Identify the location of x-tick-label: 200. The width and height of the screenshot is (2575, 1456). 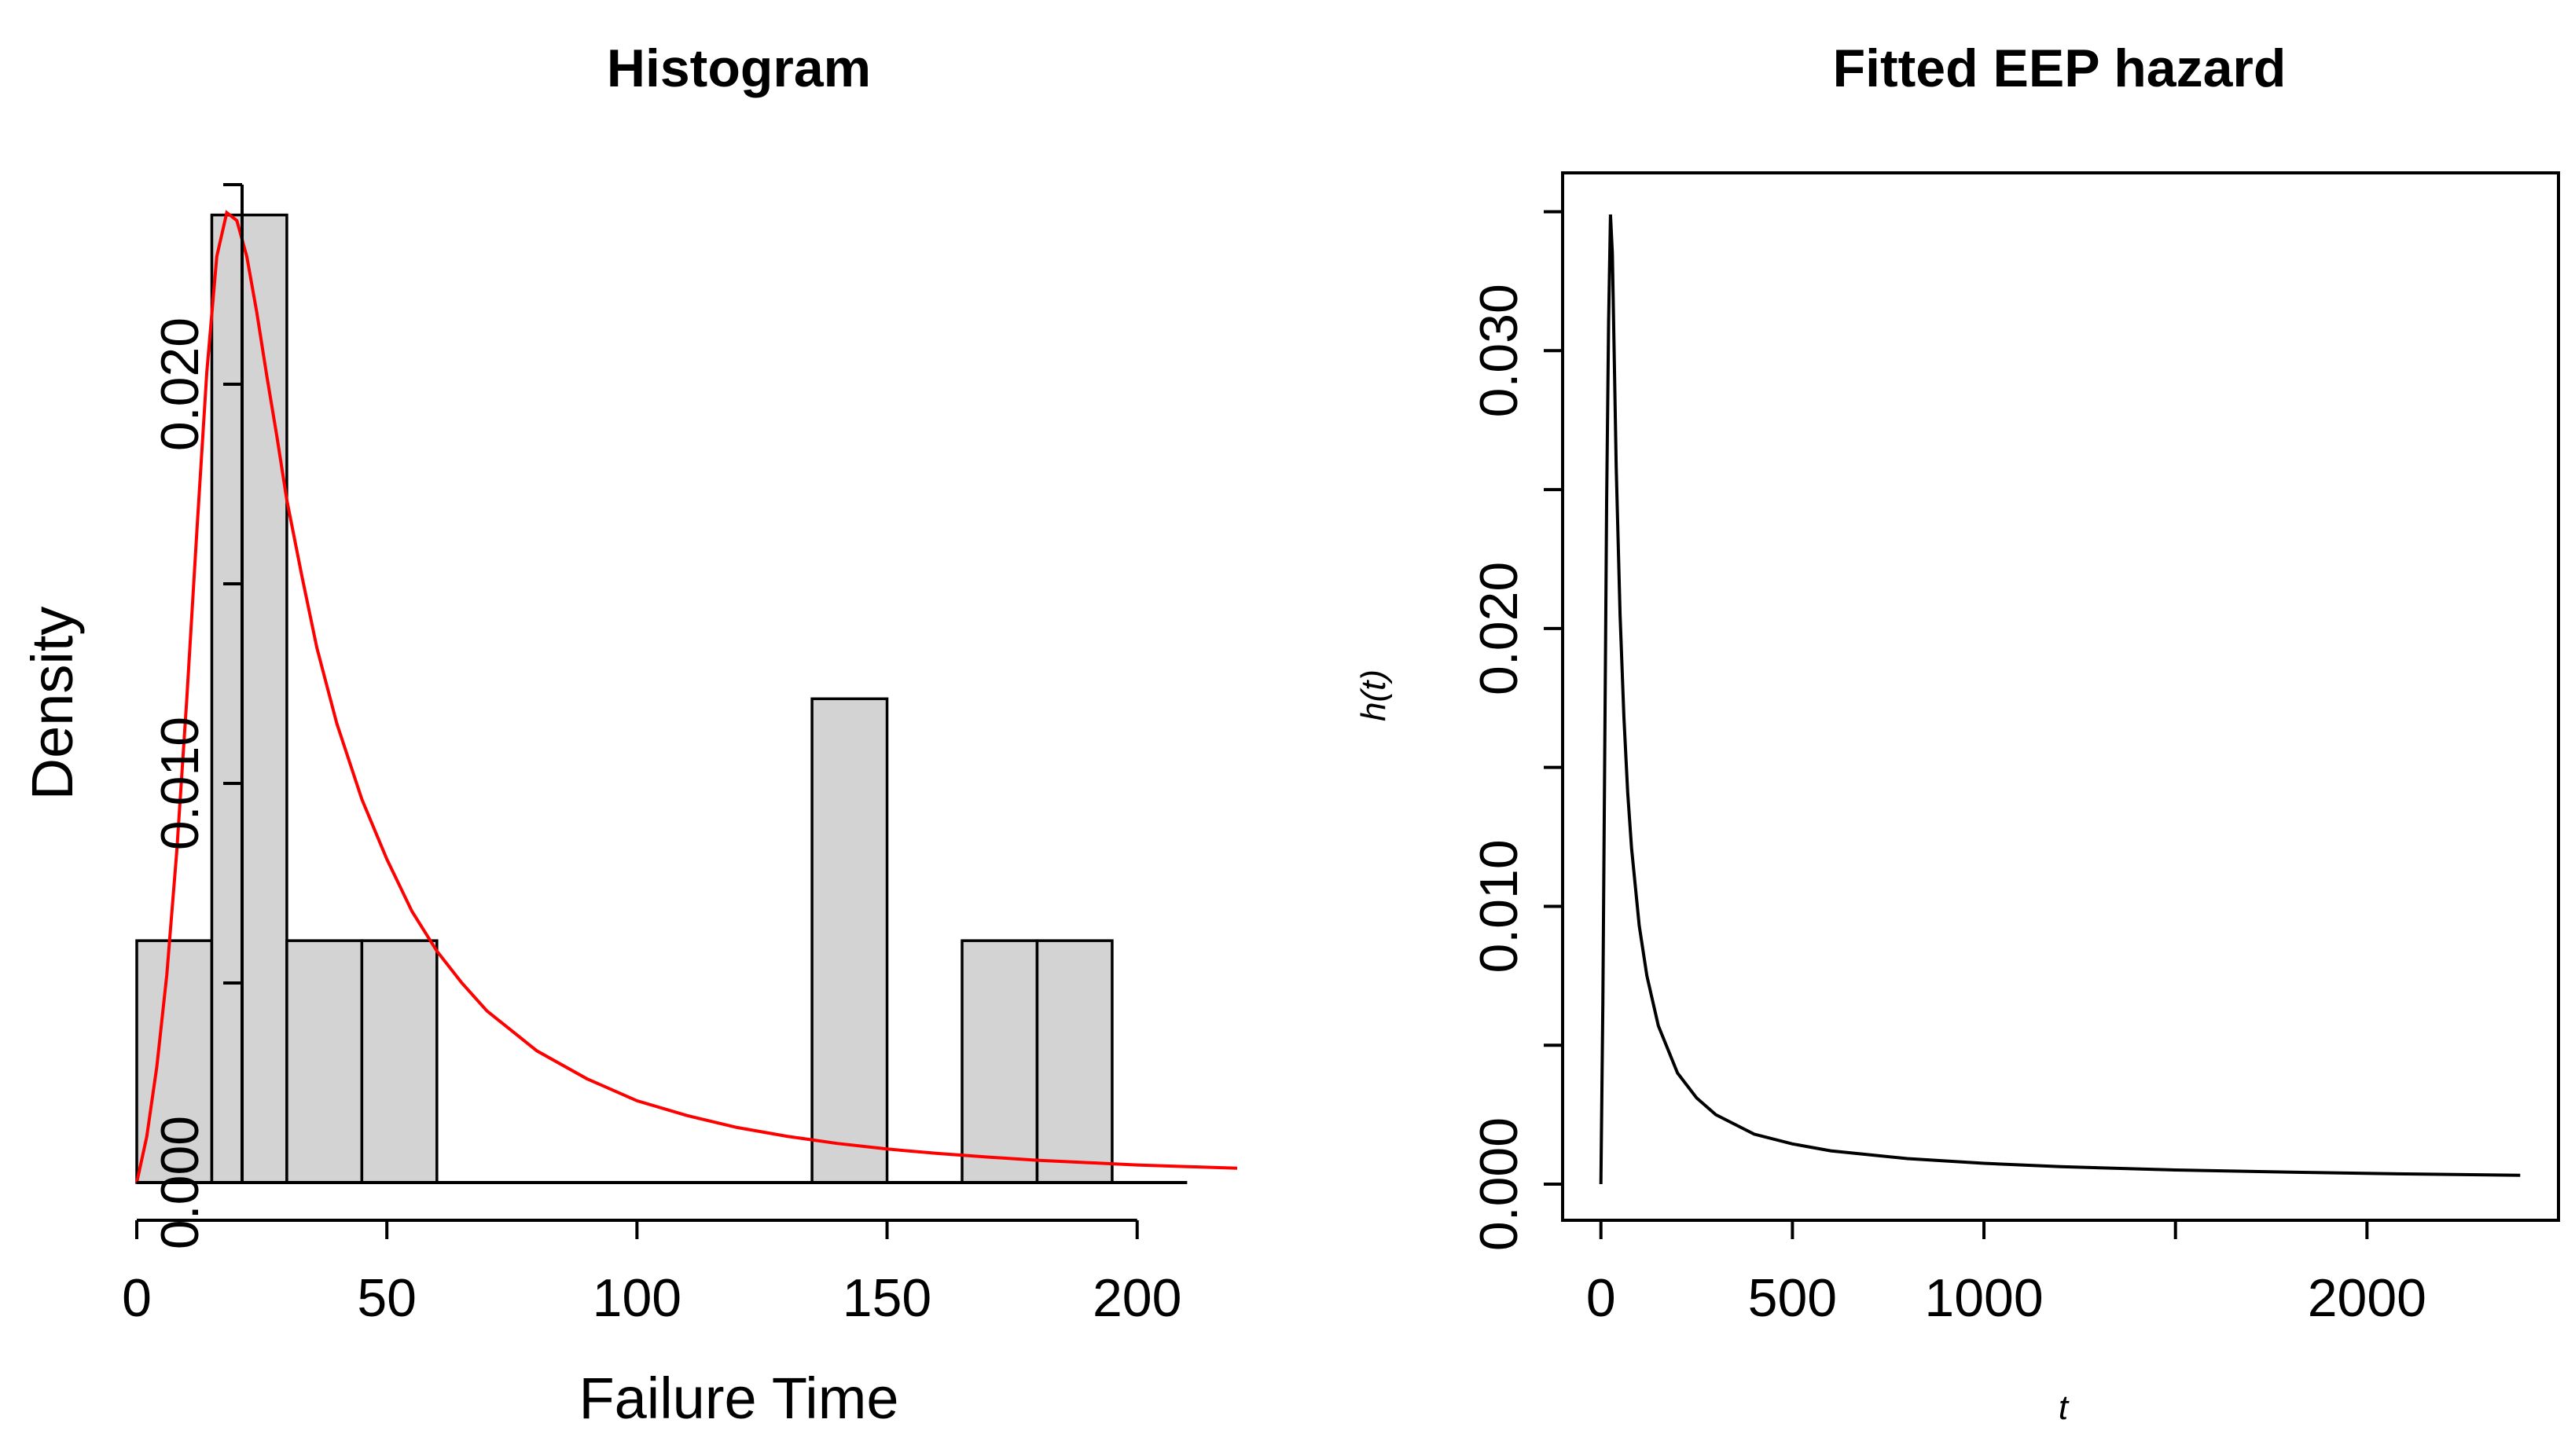
(1137, 1298).